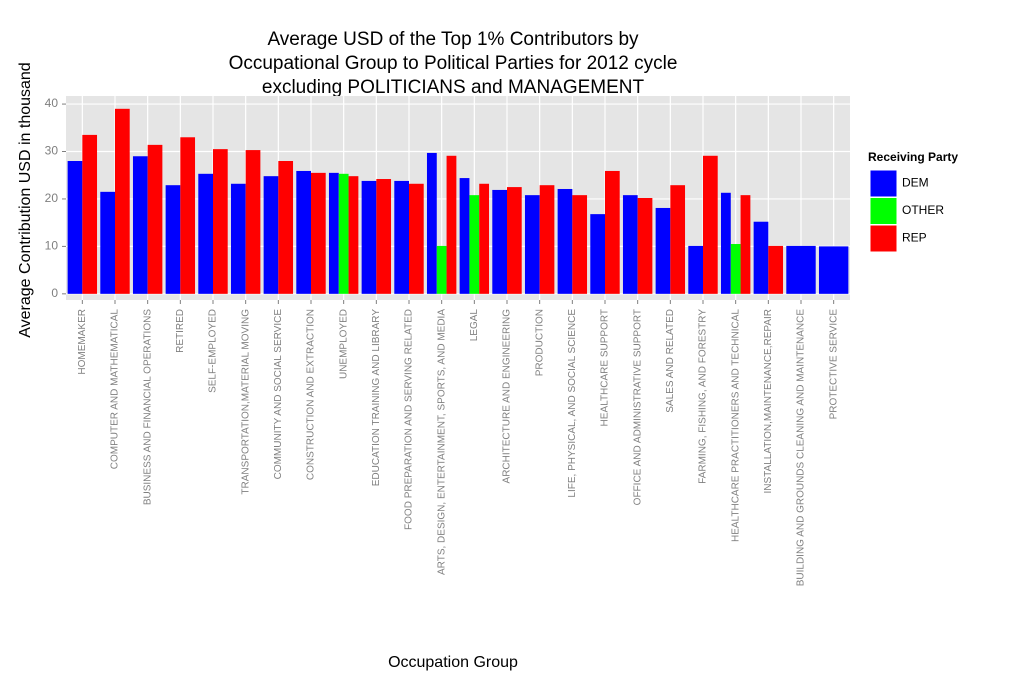 This screenshot has height=692, width=1030. What do you see at coordinates (54, 293) in the screenshot?
I see `y-tick-label: 0` at bounding box center [54, 293].